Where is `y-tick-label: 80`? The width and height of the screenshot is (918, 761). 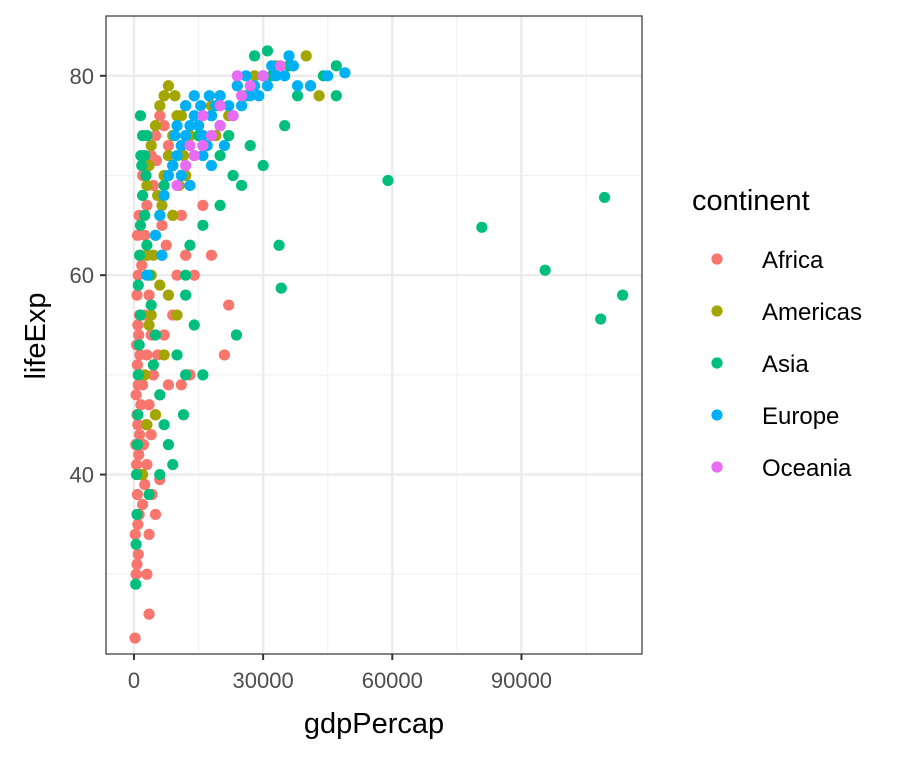 y-tick-label: 80 is located at coordinates (82, 76).